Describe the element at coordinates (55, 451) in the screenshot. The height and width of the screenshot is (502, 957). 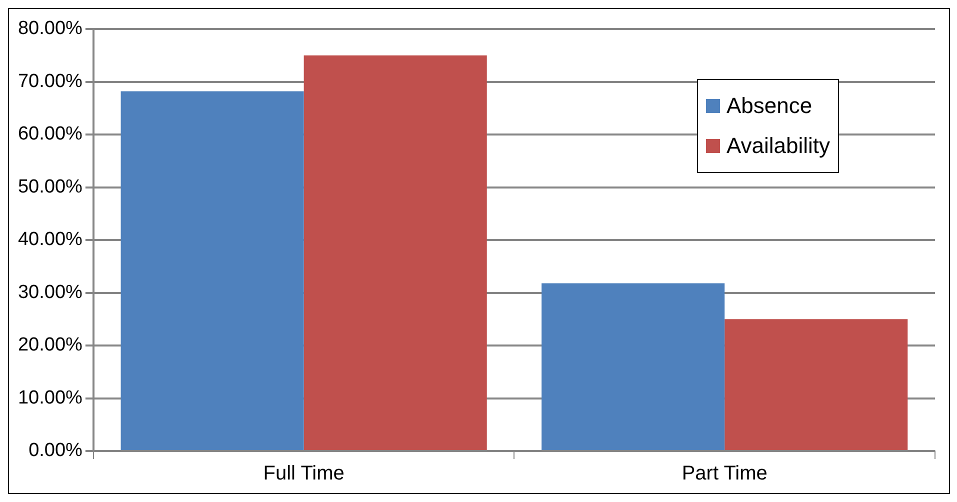
I see `y-tick-label: 0.00%` at that location.